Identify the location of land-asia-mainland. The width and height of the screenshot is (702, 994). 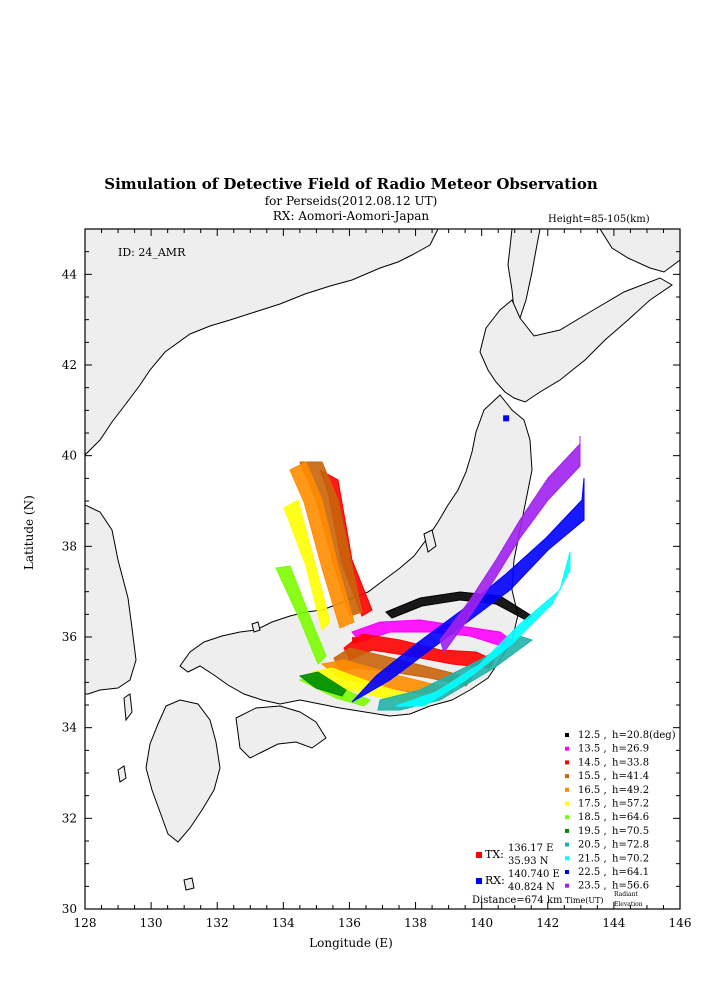
(262, 342).